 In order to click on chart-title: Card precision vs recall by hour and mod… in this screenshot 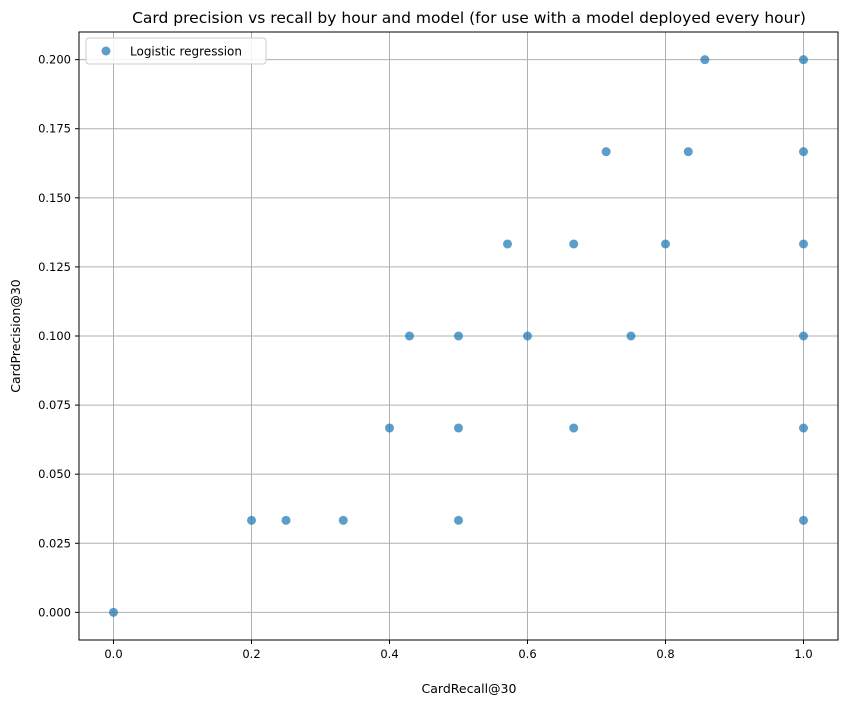, I will do `click(469, 18)`.